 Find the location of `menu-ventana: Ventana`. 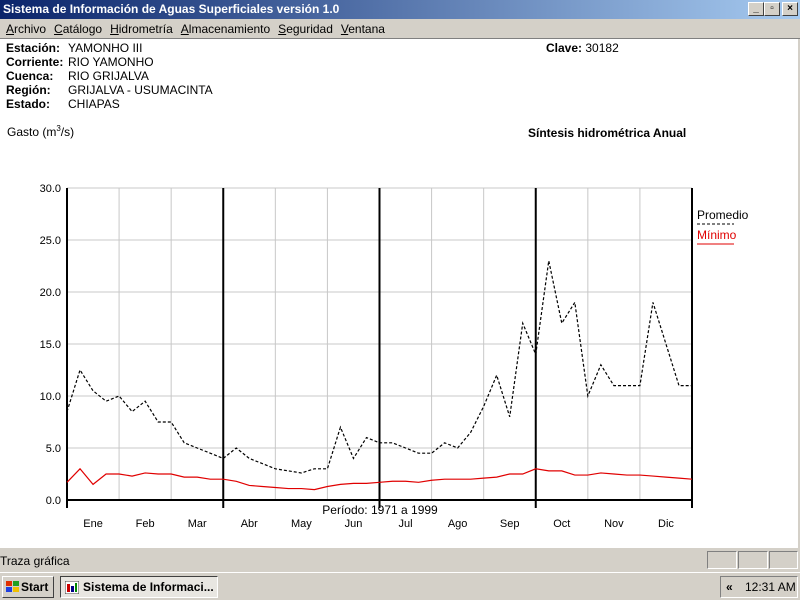

menu-ventana: Ventana is located at coordinates (363, 29).